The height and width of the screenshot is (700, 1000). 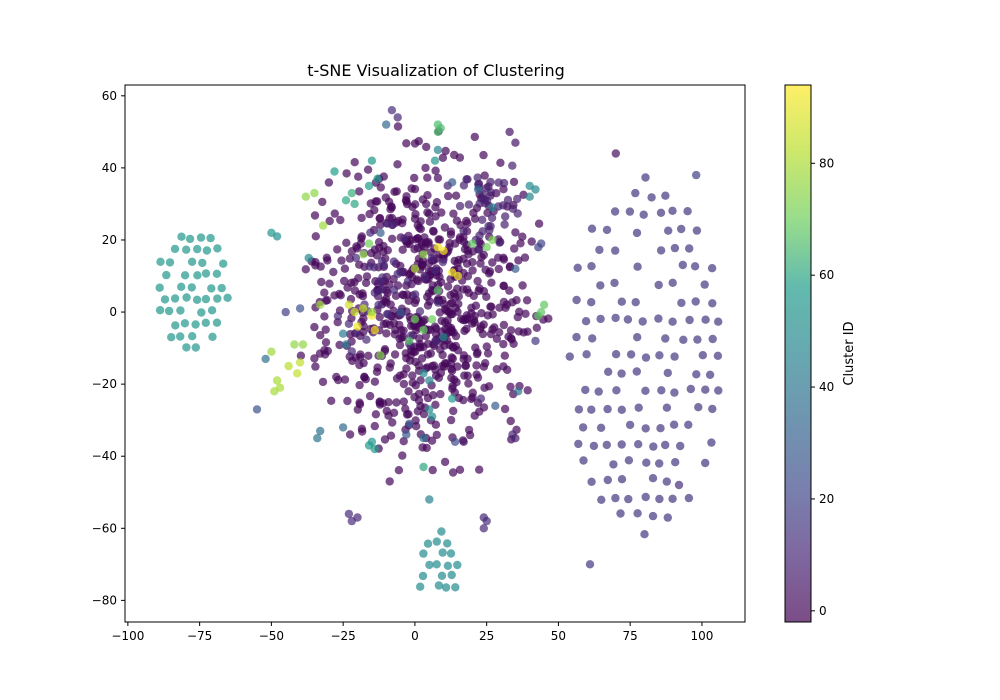 I want to click on colorbar-tick-label: 0, so click(x=823, y=611).